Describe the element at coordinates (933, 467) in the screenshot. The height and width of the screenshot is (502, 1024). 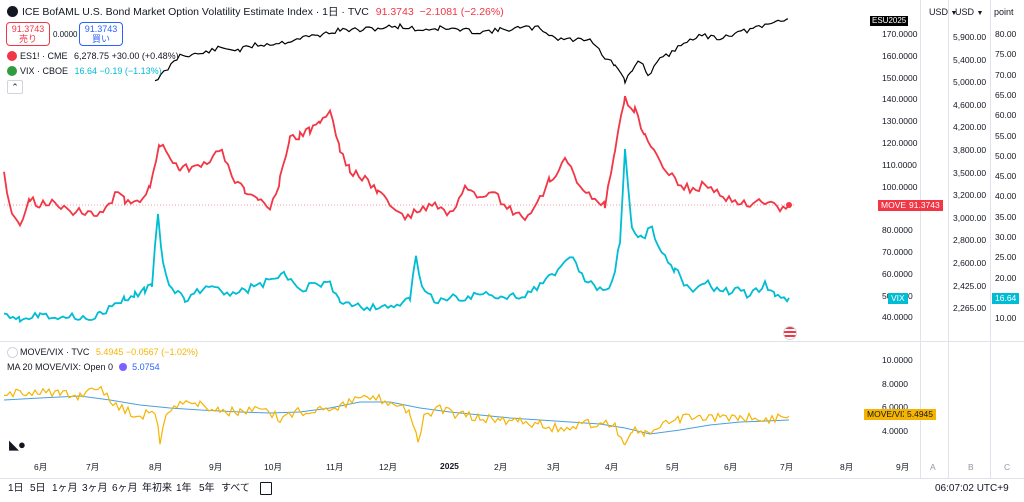
I see `scale-mode-button: A` at that location.